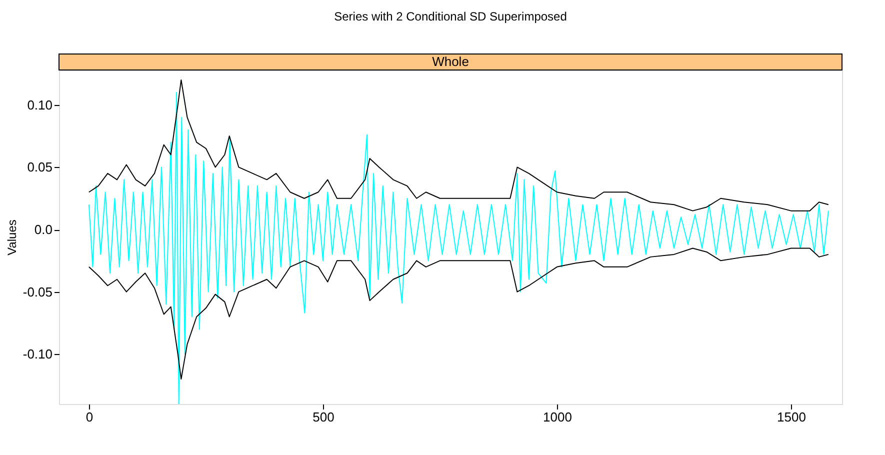  What do you see at coordinates (37, 354) in the screenshot?
I see `y-tick-label: -0.10` at bounding box center [37, 354].